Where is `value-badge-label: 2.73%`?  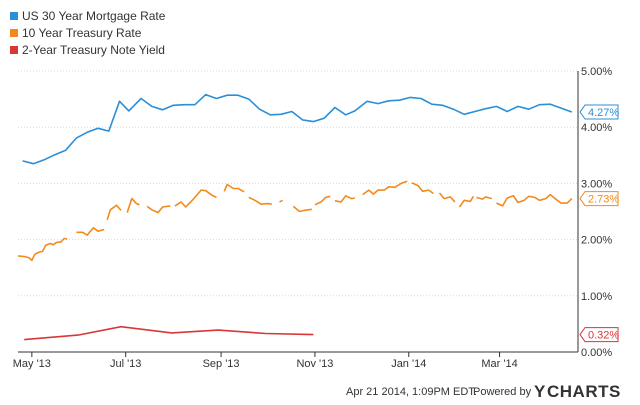 value-badge-label: 2.73% is located at coordinates (603, 200).